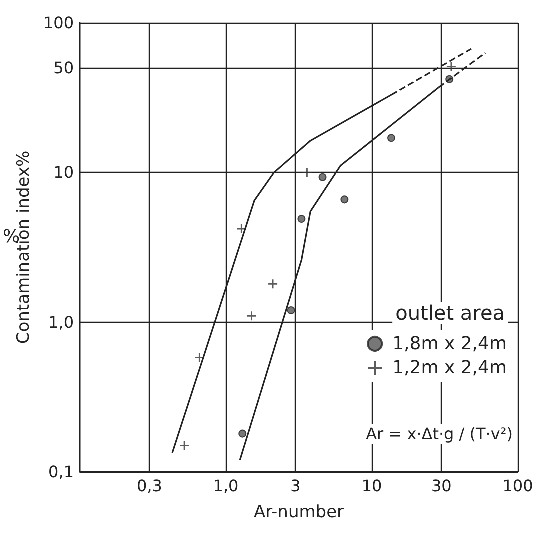 The image size is (548, 547). I want to click on legend-label: 1,8m x 2,4m, so click(450, 344).